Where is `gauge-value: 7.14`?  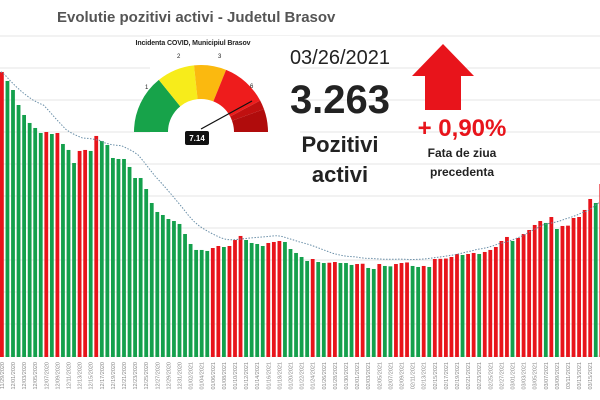 gauge-value: 7.14 is located at coordinates (197, 138).